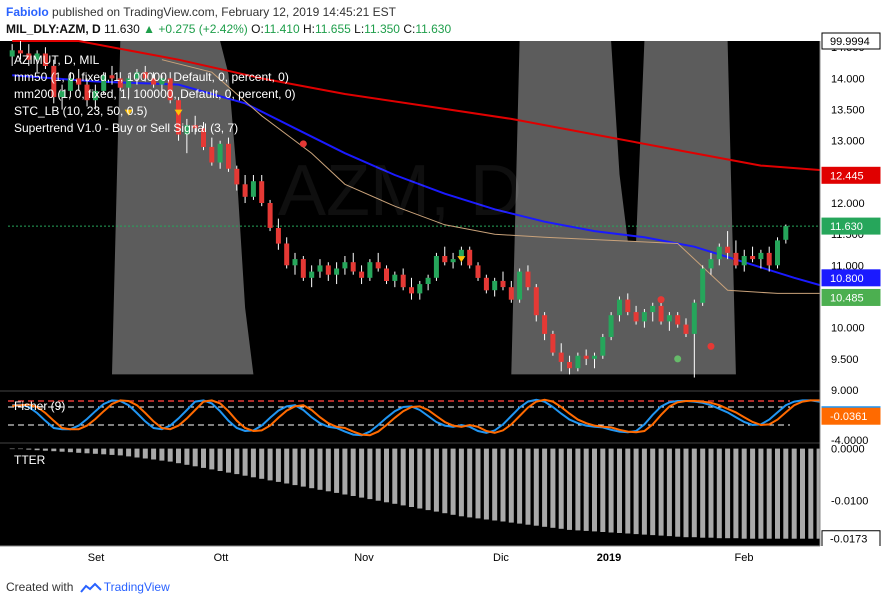 This screenshot has height=606, width=884. Describe the element at coordinates (136, 587) in the screenshot. I see `footer-brand: TradingView` at that location.